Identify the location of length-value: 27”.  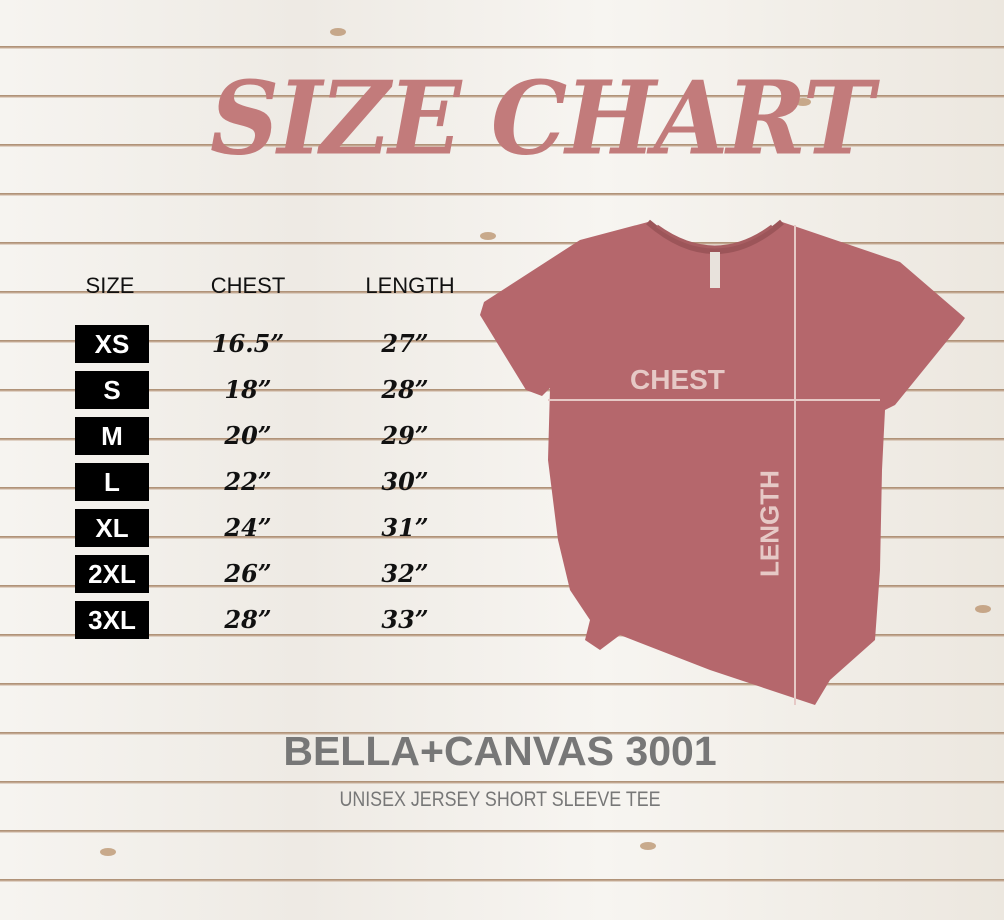
(405, 343).